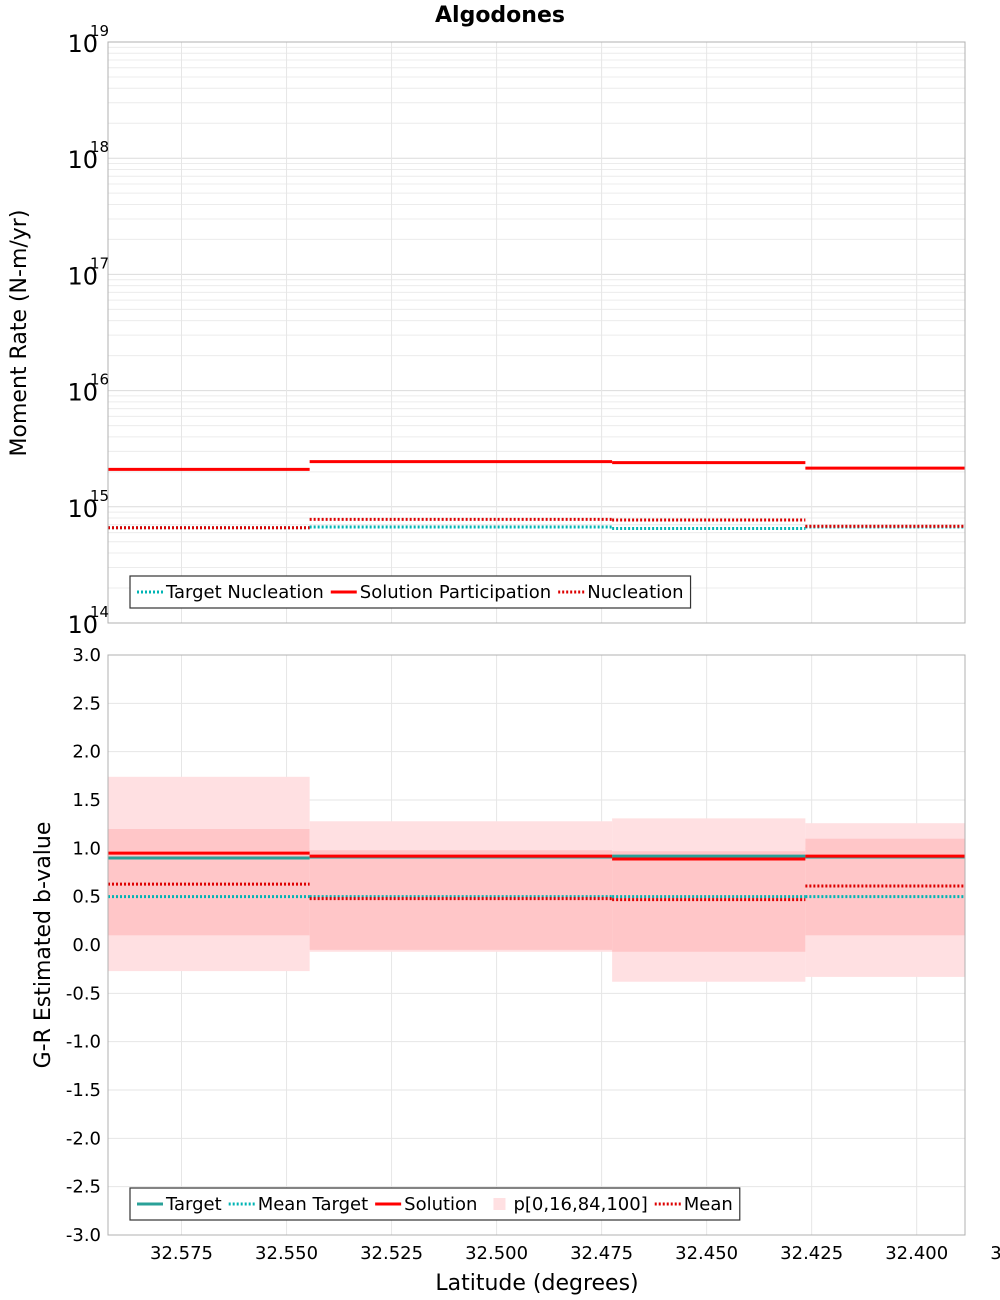  I want to click on series-solution-participation, so click(536, 465).